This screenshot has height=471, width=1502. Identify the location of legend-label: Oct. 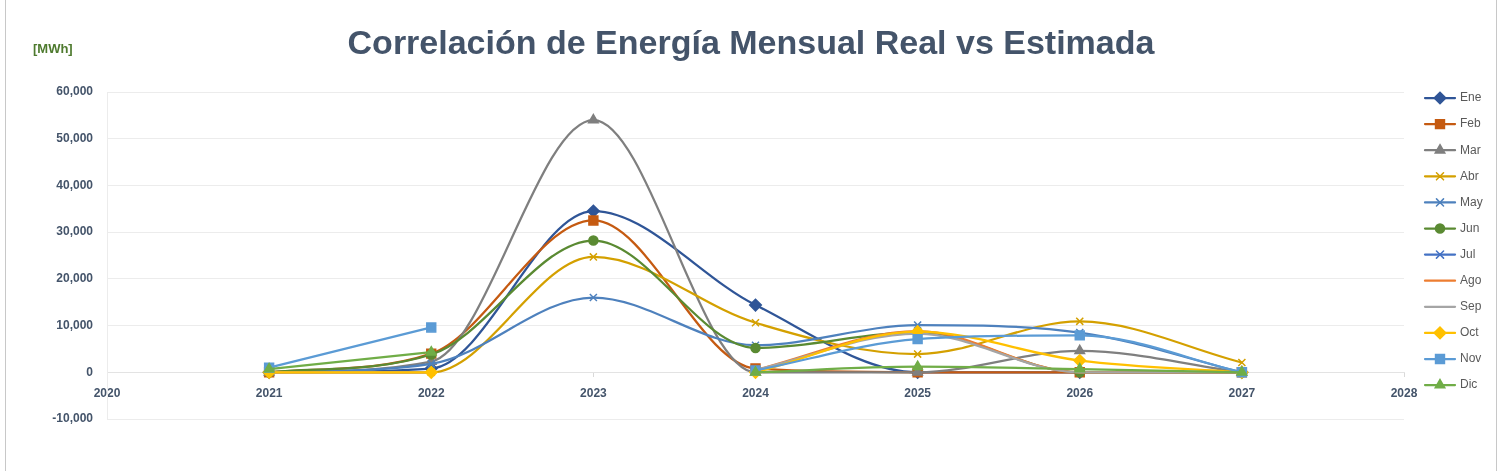
(1470, 332).